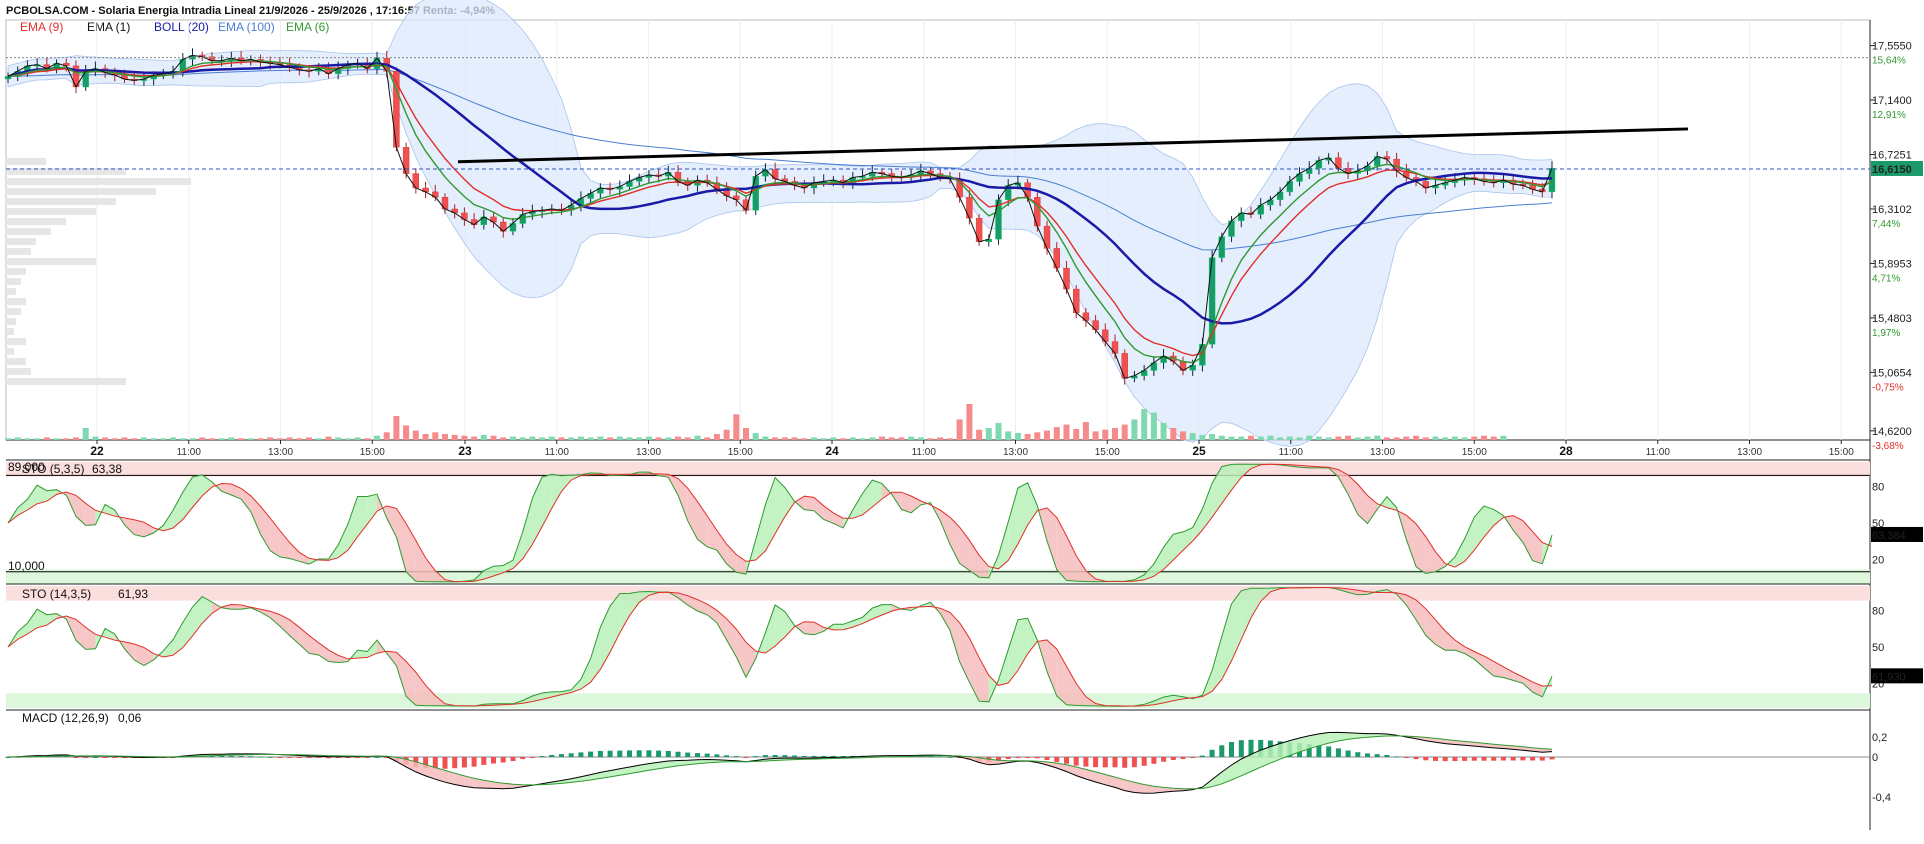 This screenshot has width=1924, height=844. What do you see at coordinates (1889, 677) in the screenshot?
I see `osc-value-badge-label: 61,930` at bounding box center [1889, 677].